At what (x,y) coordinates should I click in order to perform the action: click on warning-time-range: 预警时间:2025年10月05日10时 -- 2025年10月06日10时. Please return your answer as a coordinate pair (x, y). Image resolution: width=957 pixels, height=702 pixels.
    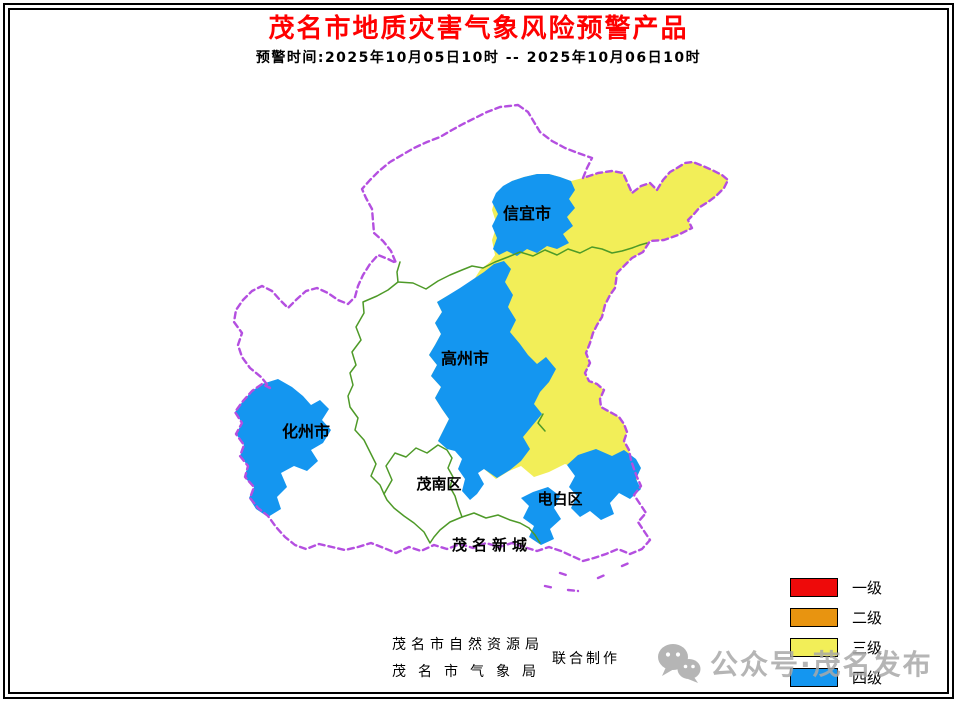
    Looking at the image, I should click on (478, 58).